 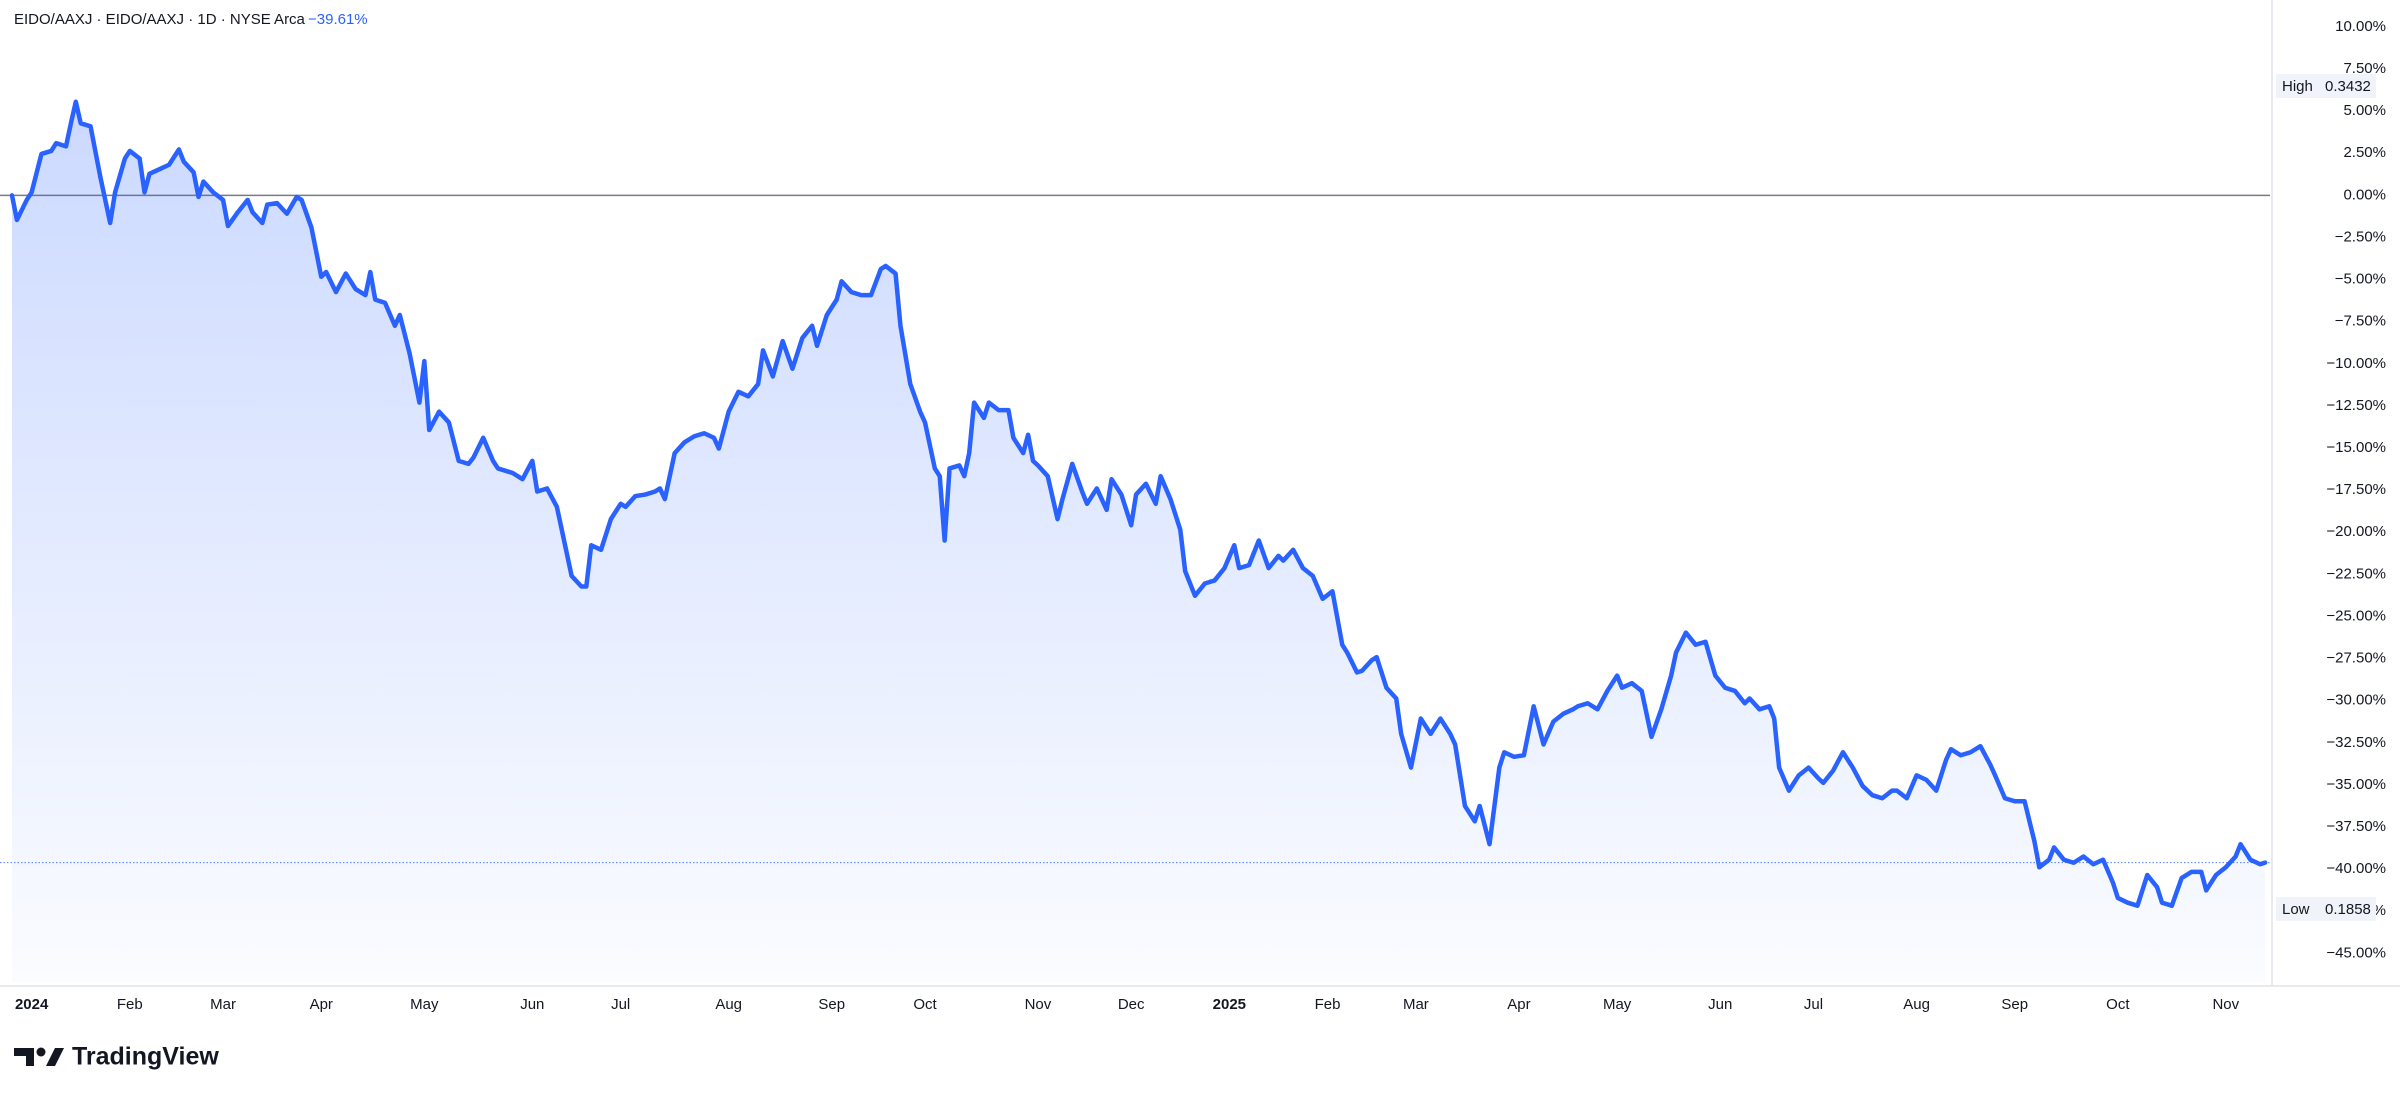 What do you see at coordinates (2356, 700) in the screenshot?
I see `y-tick-label: −30.00%` at bounding box center [2356, 700].